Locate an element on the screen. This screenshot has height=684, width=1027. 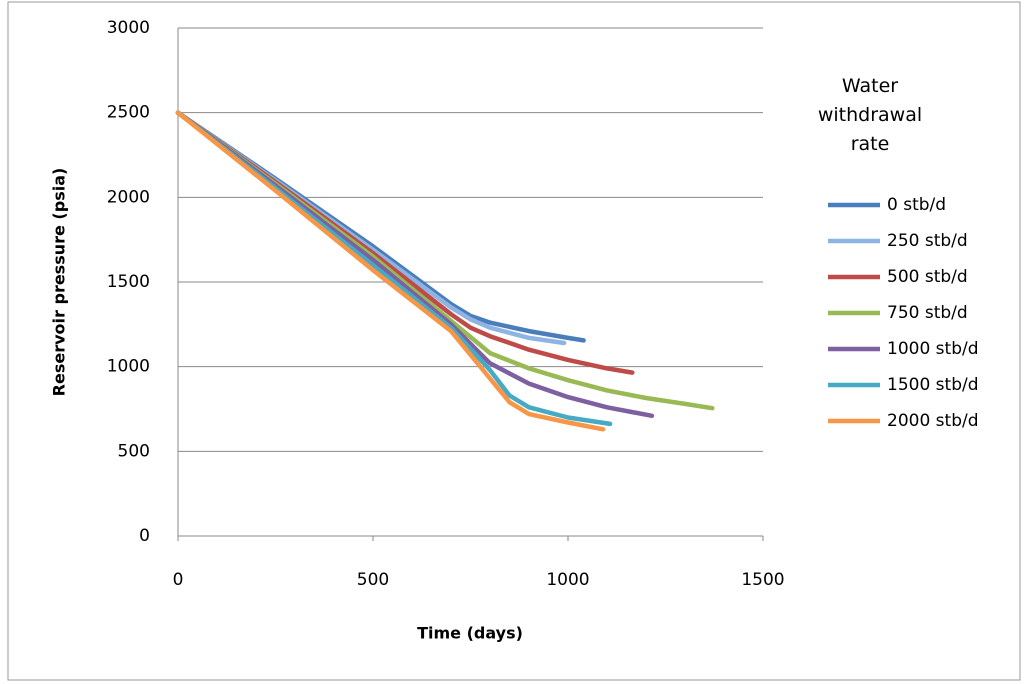
x-axis-label: Time (days) is located at coordinates (470, 633).